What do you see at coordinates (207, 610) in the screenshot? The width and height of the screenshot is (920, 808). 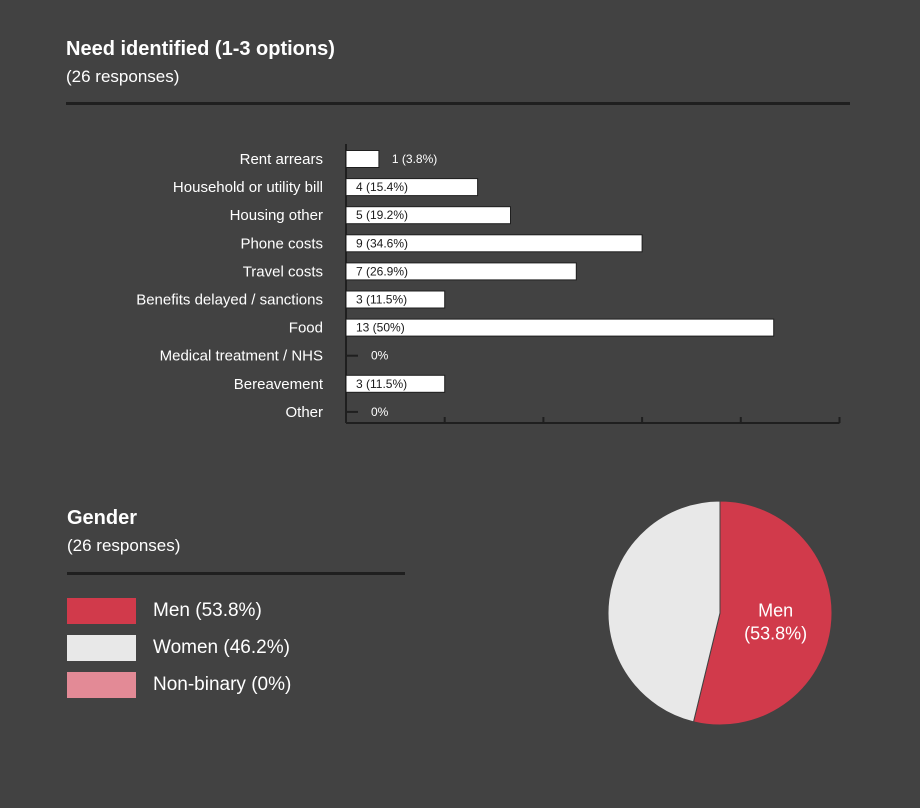 I see `legend-label-men: Men (53.8%)` at bounding box center [207, 610].